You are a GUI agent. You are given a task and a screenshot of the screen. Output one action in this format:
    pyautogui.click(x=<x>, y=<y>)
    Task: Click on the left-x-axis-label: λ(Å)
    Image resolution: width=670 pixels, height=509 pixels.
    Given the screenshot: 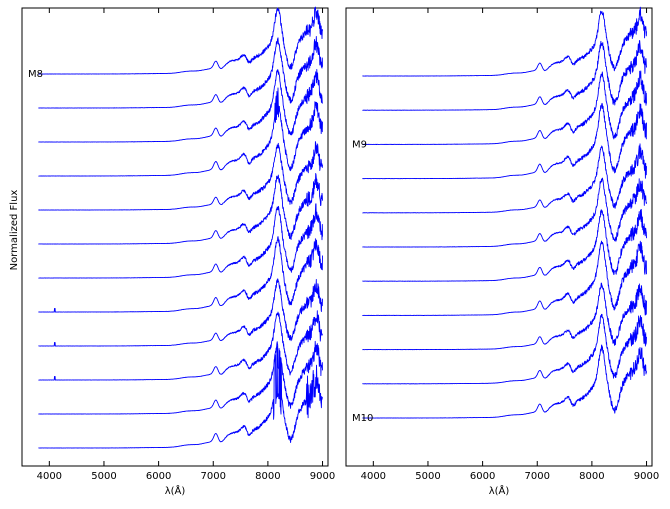 What is the action you would take?
    pyautogui.click(x=175, y=490)
    